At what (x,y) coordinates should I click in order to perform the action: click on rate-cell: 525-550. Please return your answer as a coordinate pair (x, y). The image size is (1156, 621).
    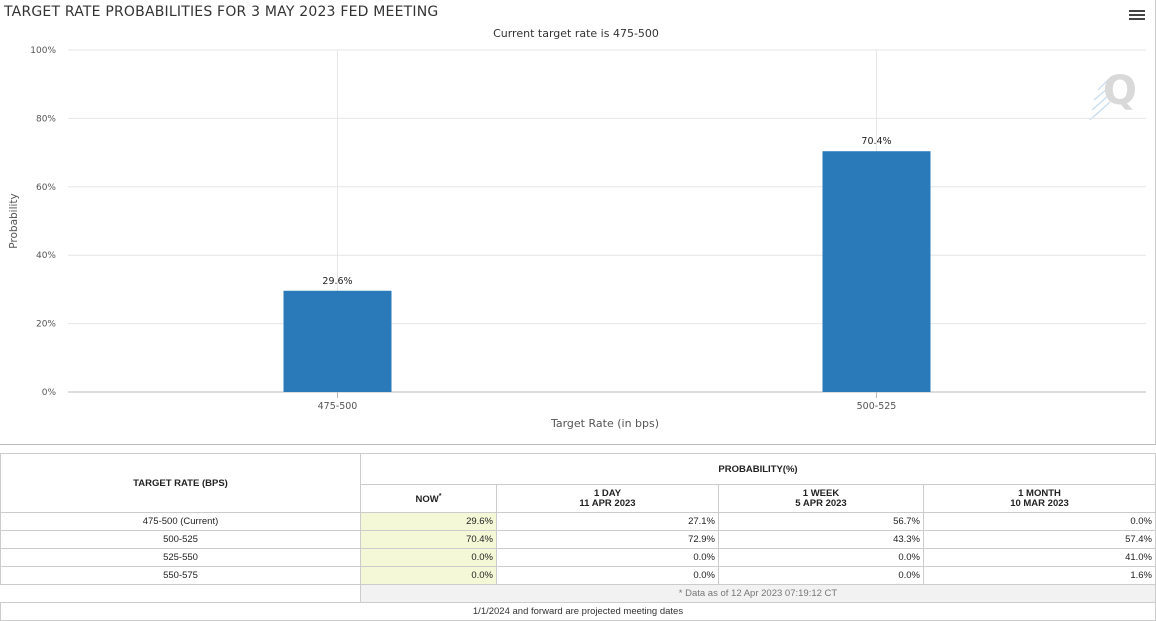
    Looking at the image, I should click on (180, 557).